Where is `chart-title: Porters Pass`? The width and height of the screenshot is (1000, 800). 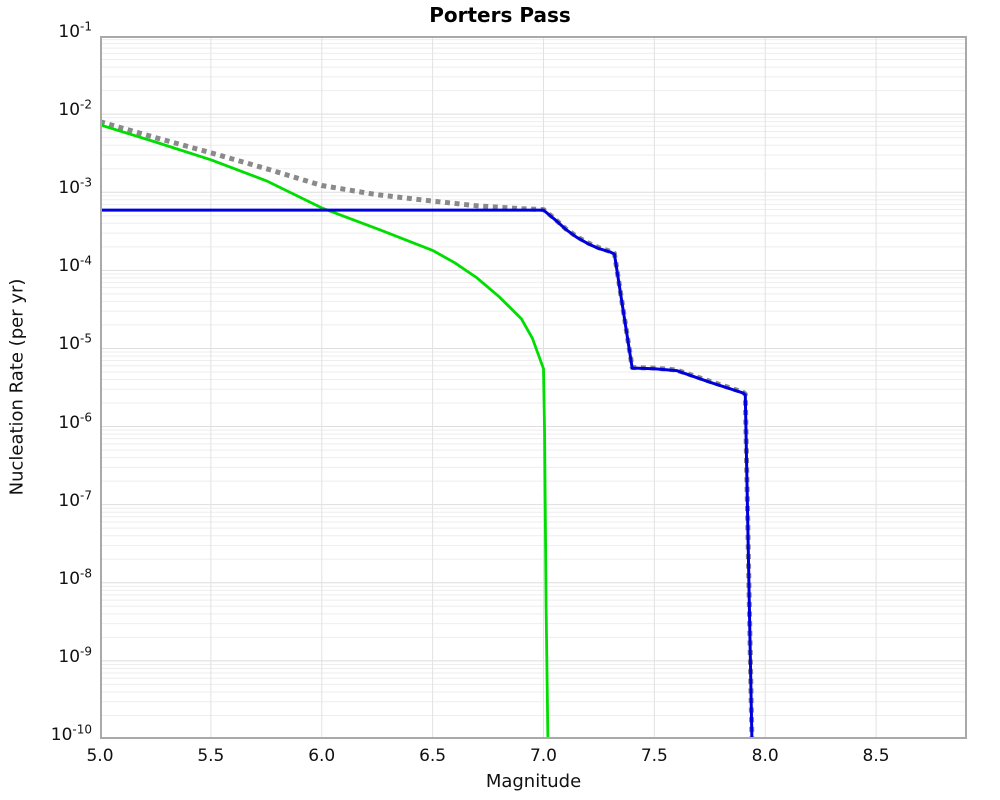
chart-title: Porters Pass is located at coordinates (500, 15).